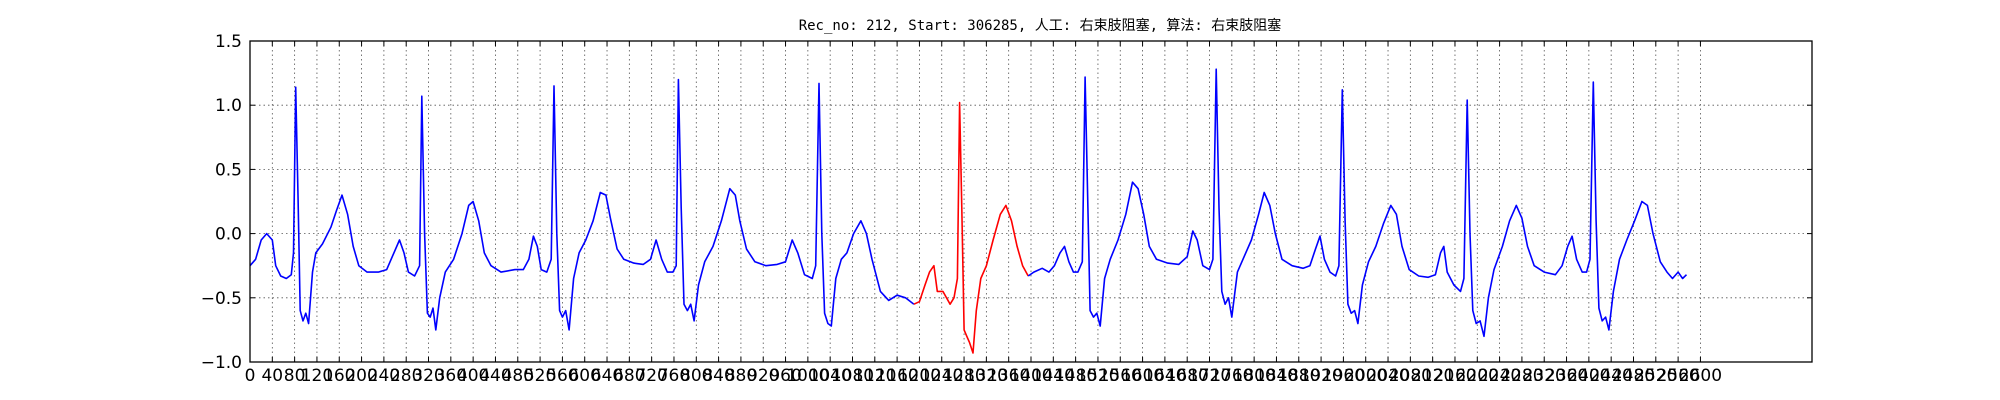 The height and width of the screenshot is (400, 2000). What do you see at coordinates (651, 376) in the screenshot?
I see `x-tick-label: 720` at bounding box center [651, 376].